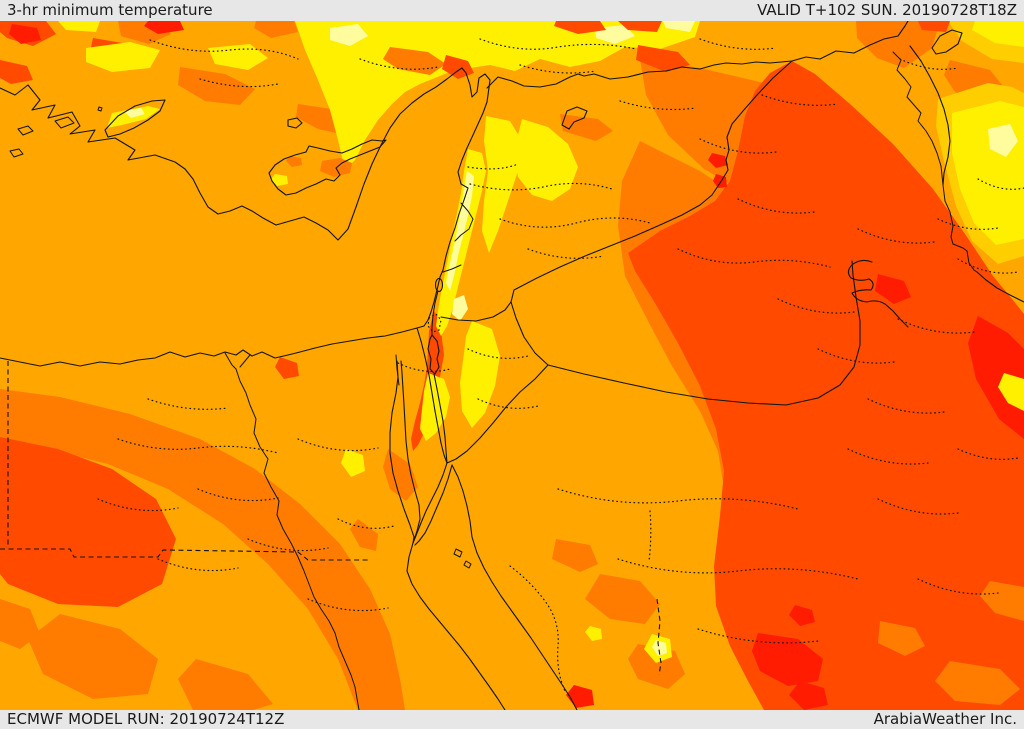  What do you see at coordinates (435, 313) in the screenshot?
I see `jordan-river` at bounding box center [435, 313].